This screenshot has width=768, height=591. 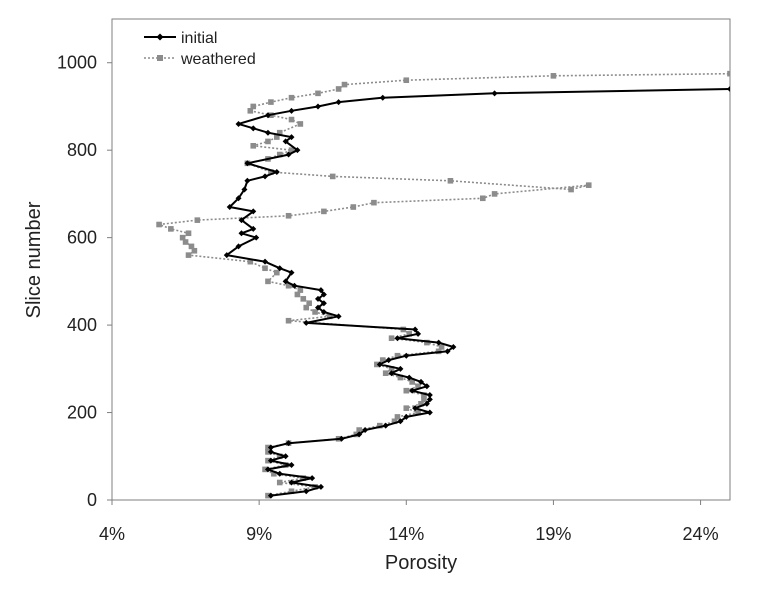 What do you see at coordinates (553, 534) in the screenshot?
I see `x-tick-label: 19%` at bounding box center [553, 534].